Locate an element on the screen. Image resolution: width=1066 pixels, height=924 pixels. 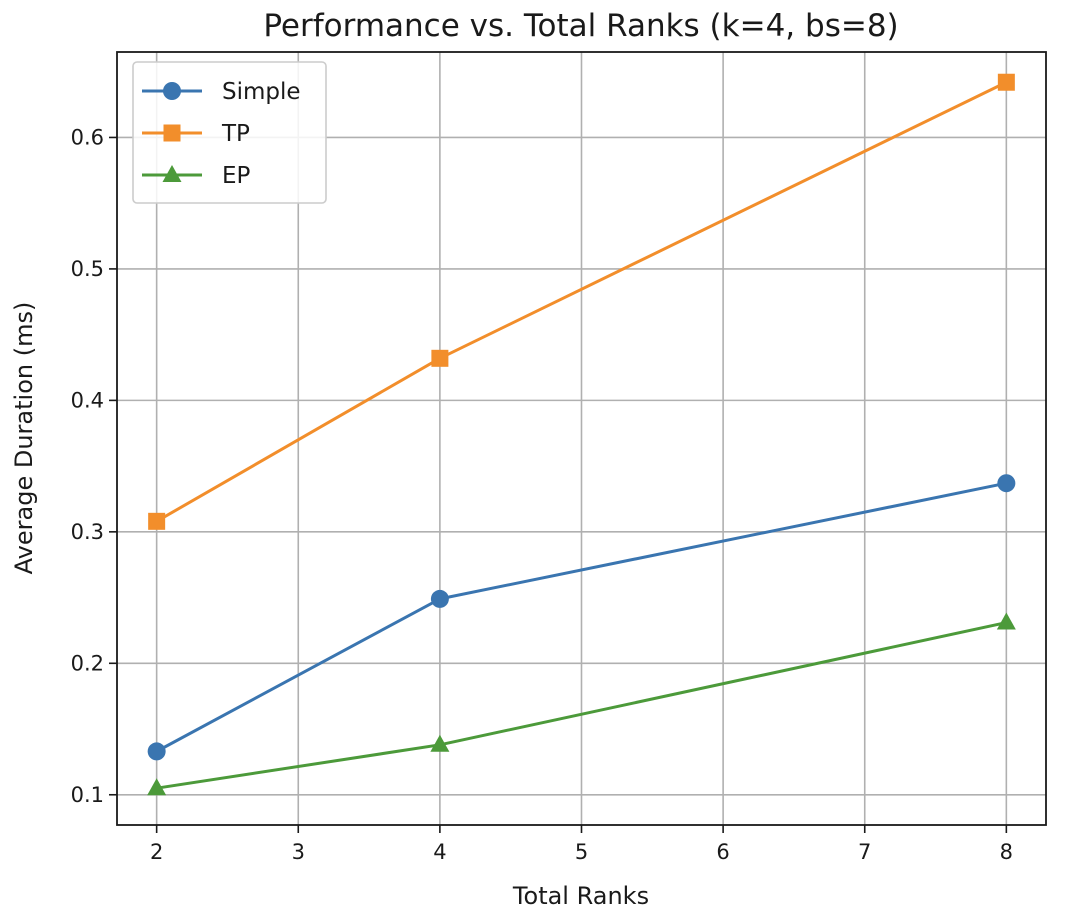
x-tick-label: 2 is located at coordinates (156, 852).